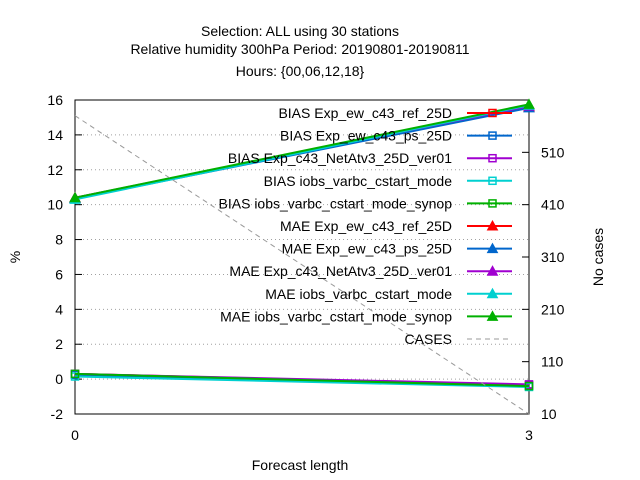  I want to click on legend-item: MAE Exp_ew_c43_ref_25D, so click(396, 226).